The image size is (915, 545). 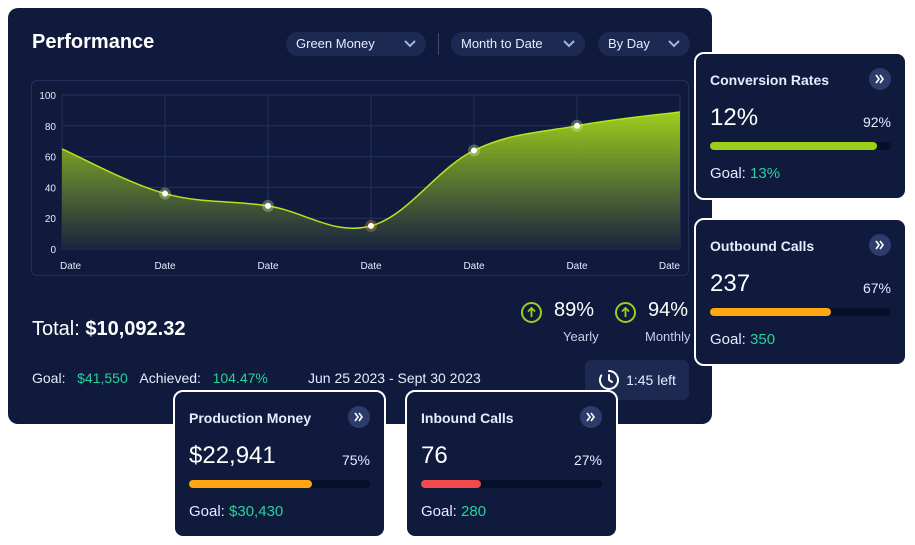 I want to click on card-goal: Goal: 13%, so click(x=745, y=173).